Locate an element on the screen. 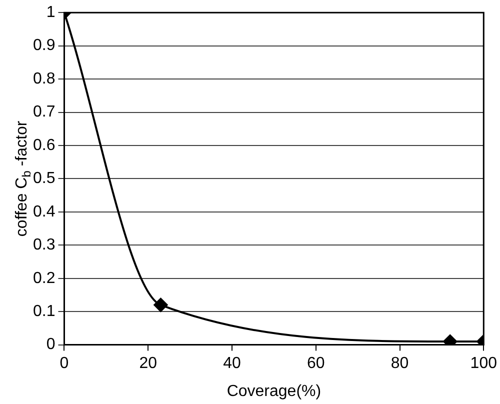 The height and width of the screenshot is (404, 500). y-tick-label: 0.4 is located at coordinates (44, 211).